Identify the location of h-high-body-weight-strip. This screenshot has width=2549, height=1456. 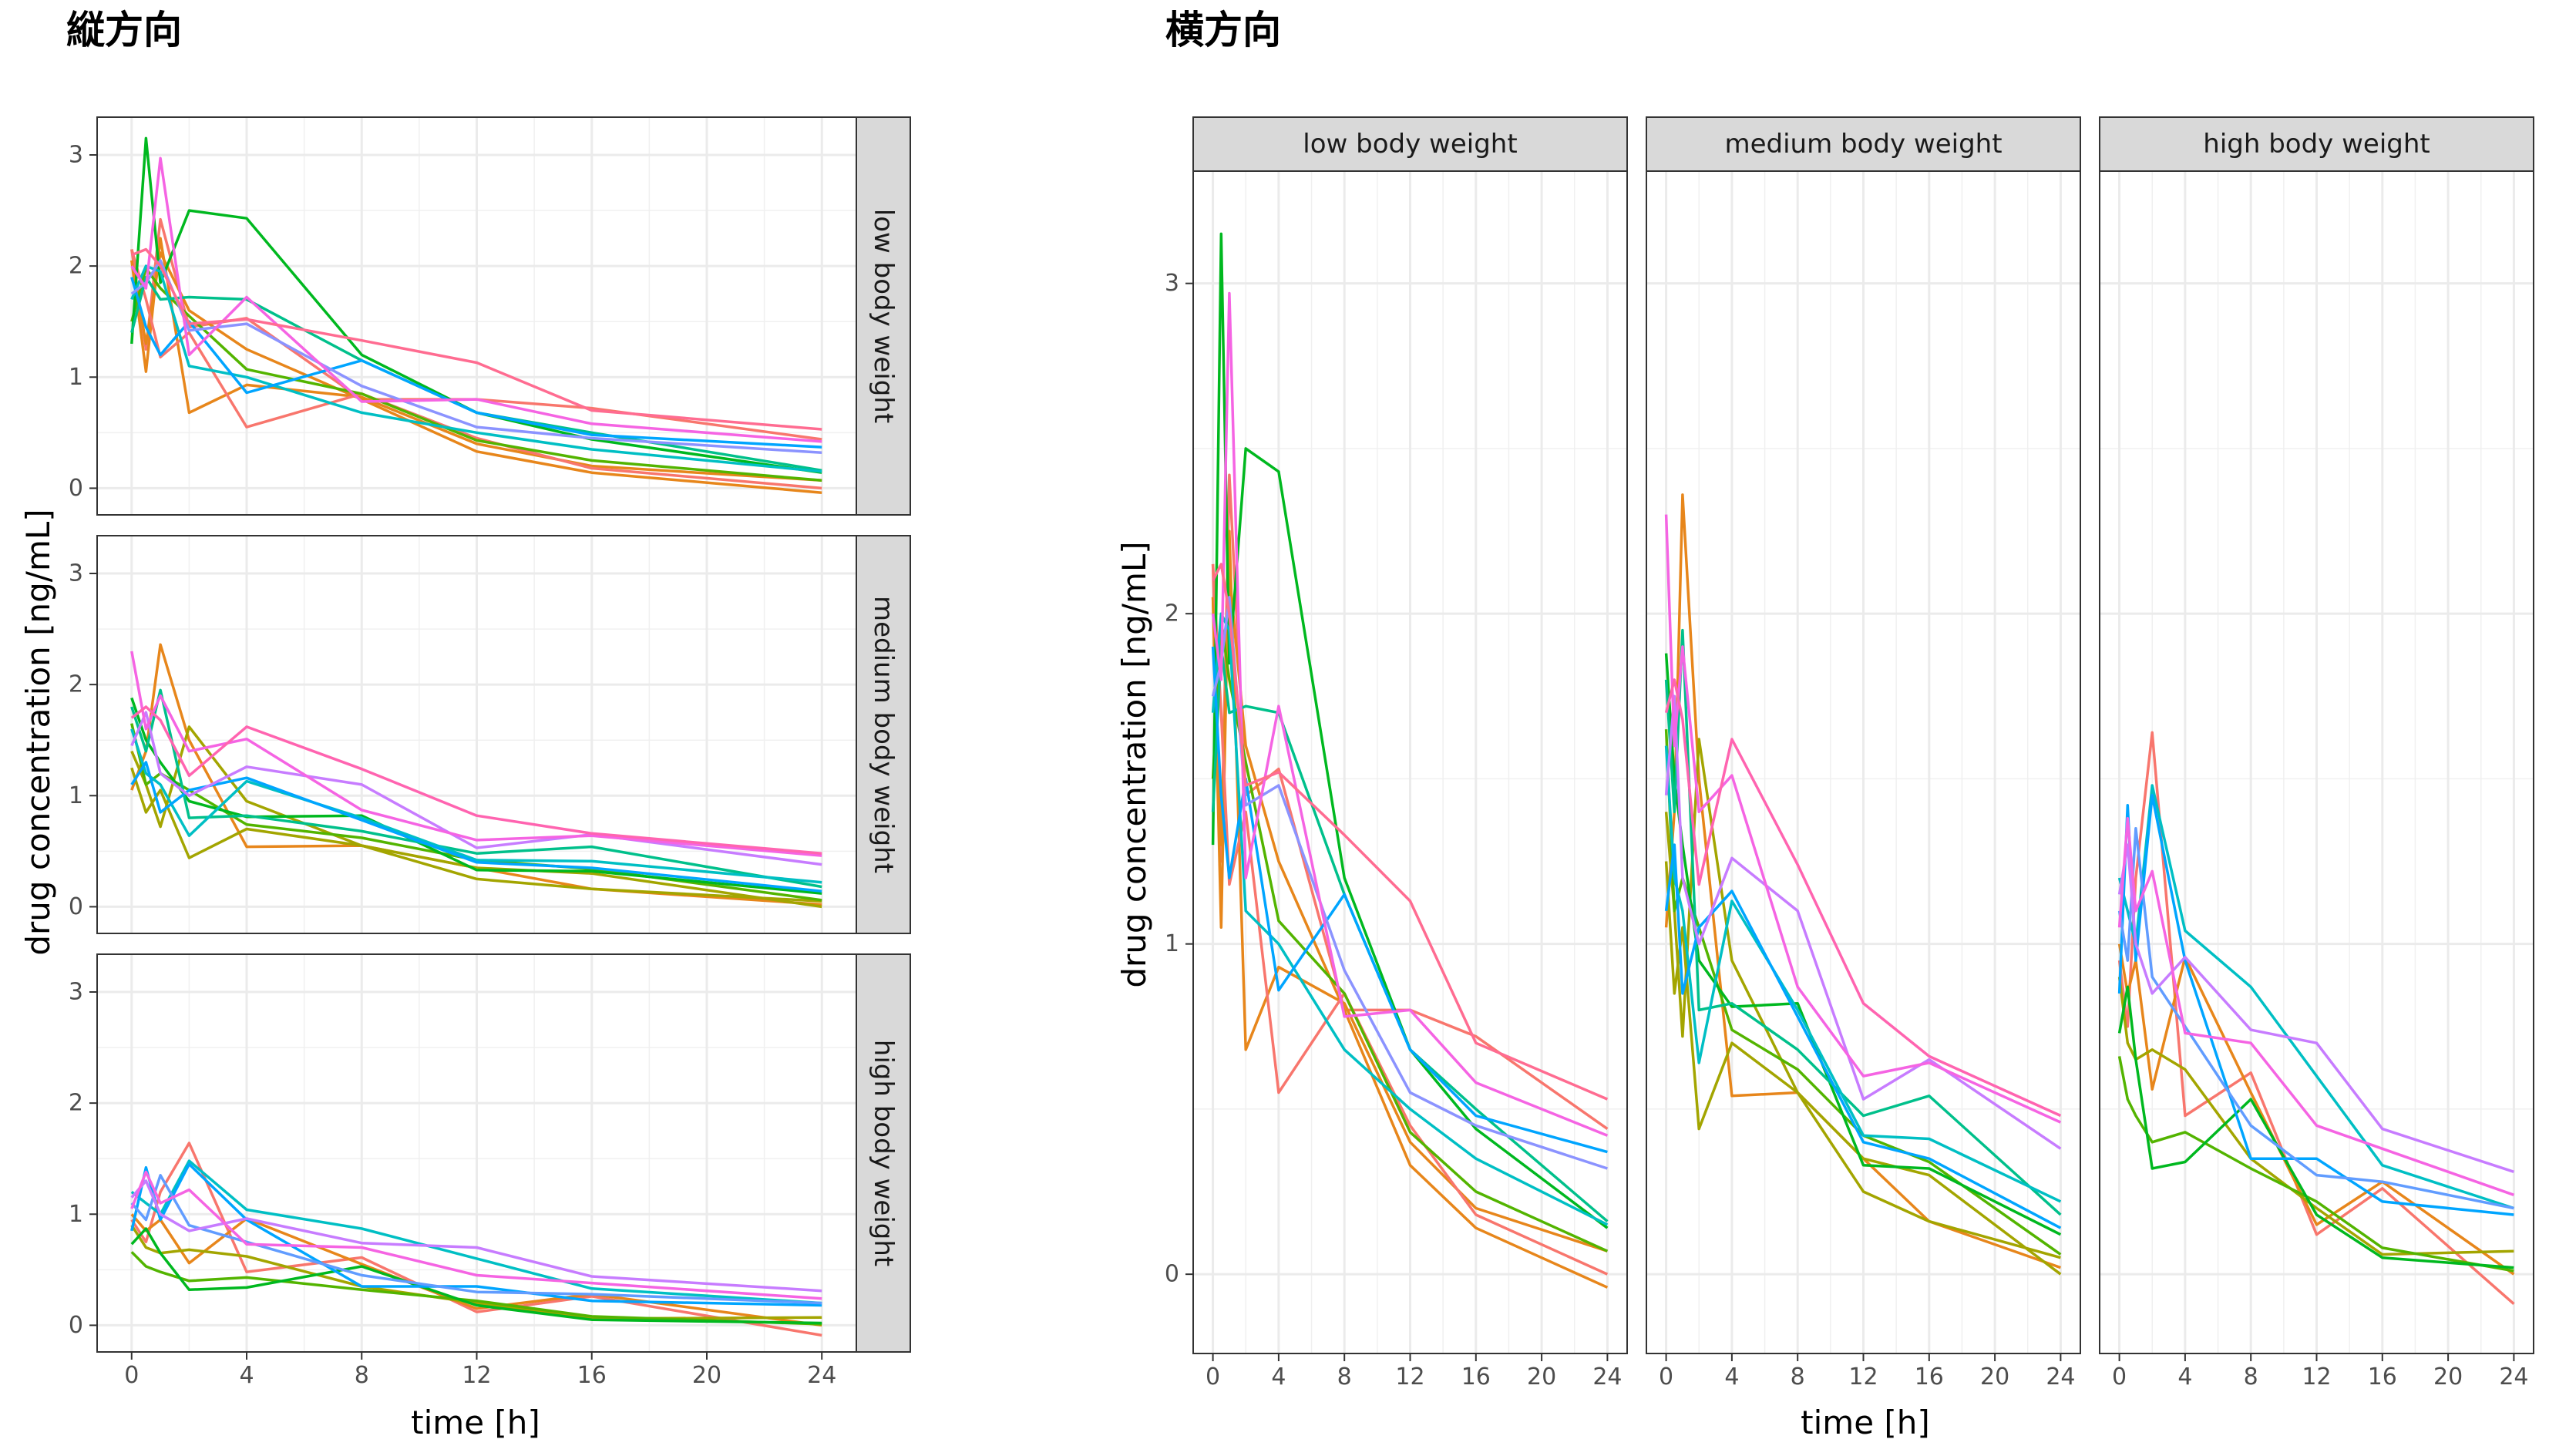
(2316, 144).